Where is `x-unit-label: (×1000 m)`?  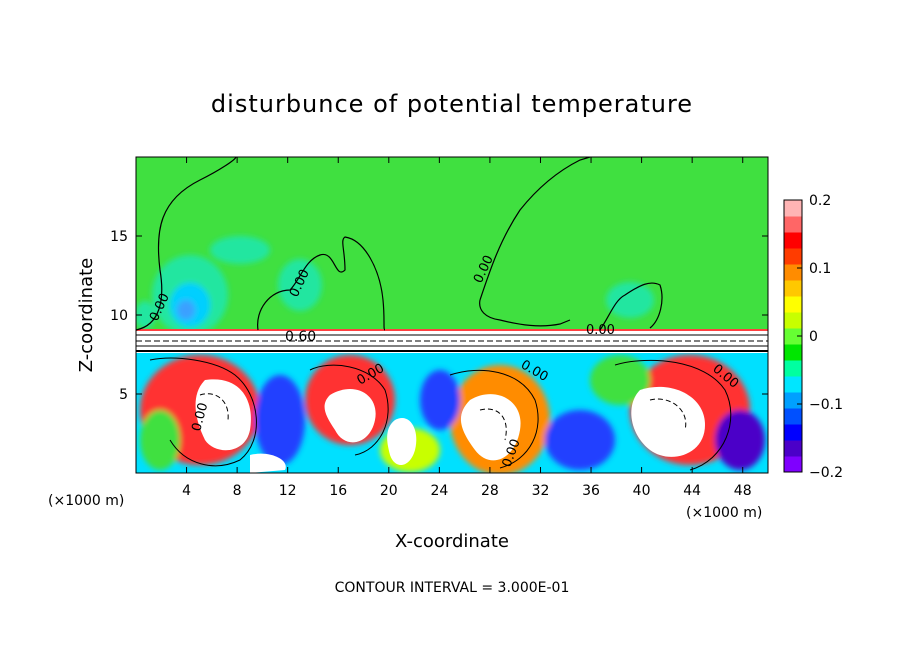 x-unit-label: (×1000 m) is located at coordinates (724, 513).